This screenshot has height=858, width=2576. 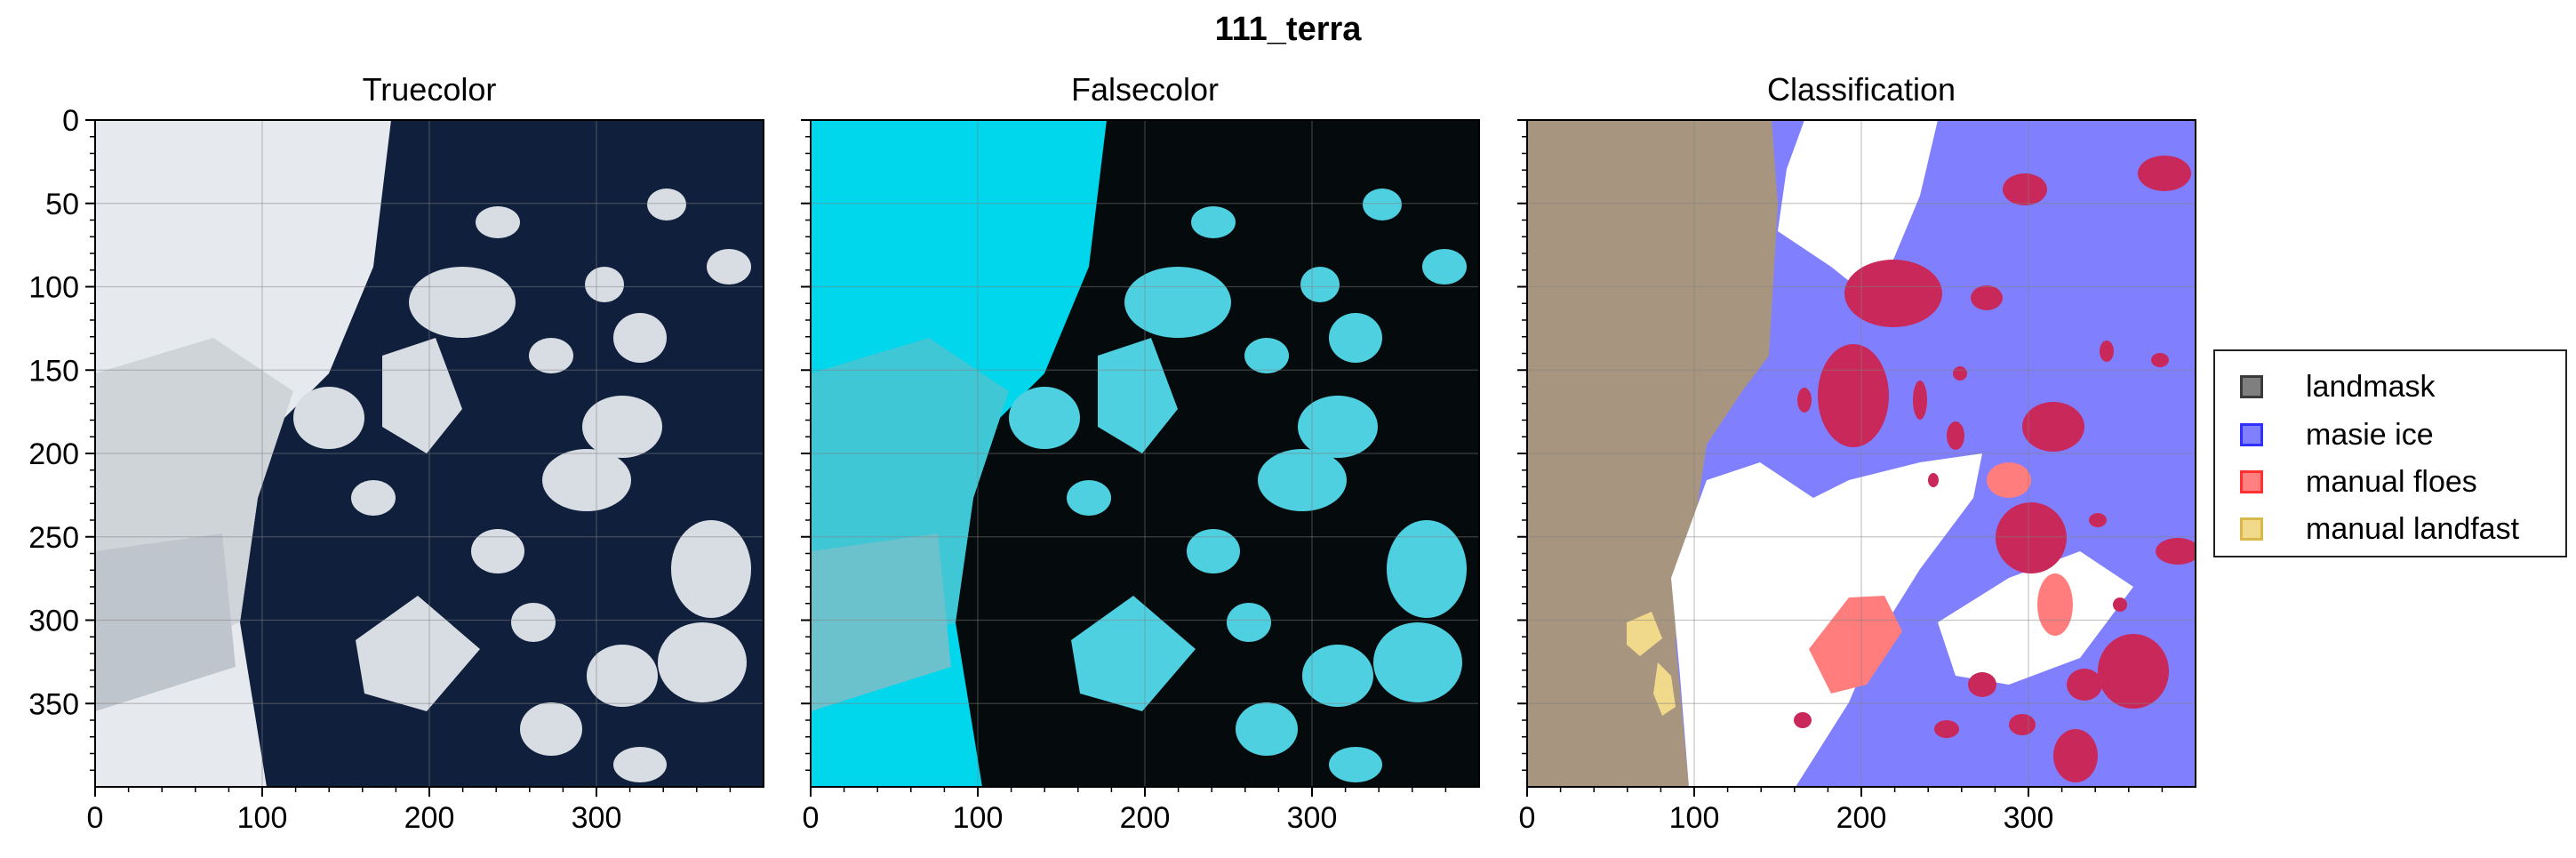 I want to click on legend-item-manual-landfast: manual landfast, so click(x=2379, y=529).